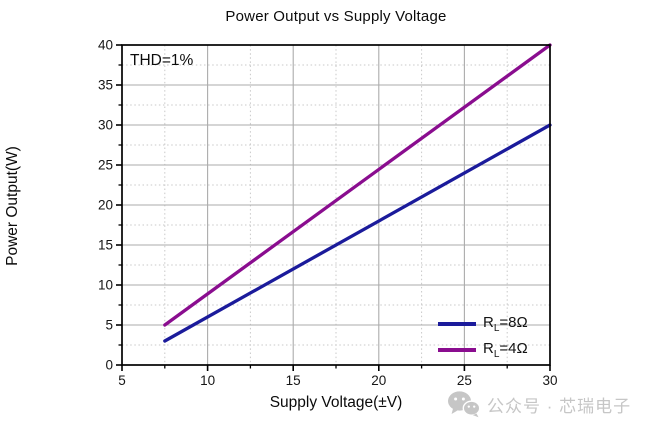 The width and height of the screenshot is (655, 430). I want to click on legend-label-4ohm: RL=4Ω, so click(505, 350).